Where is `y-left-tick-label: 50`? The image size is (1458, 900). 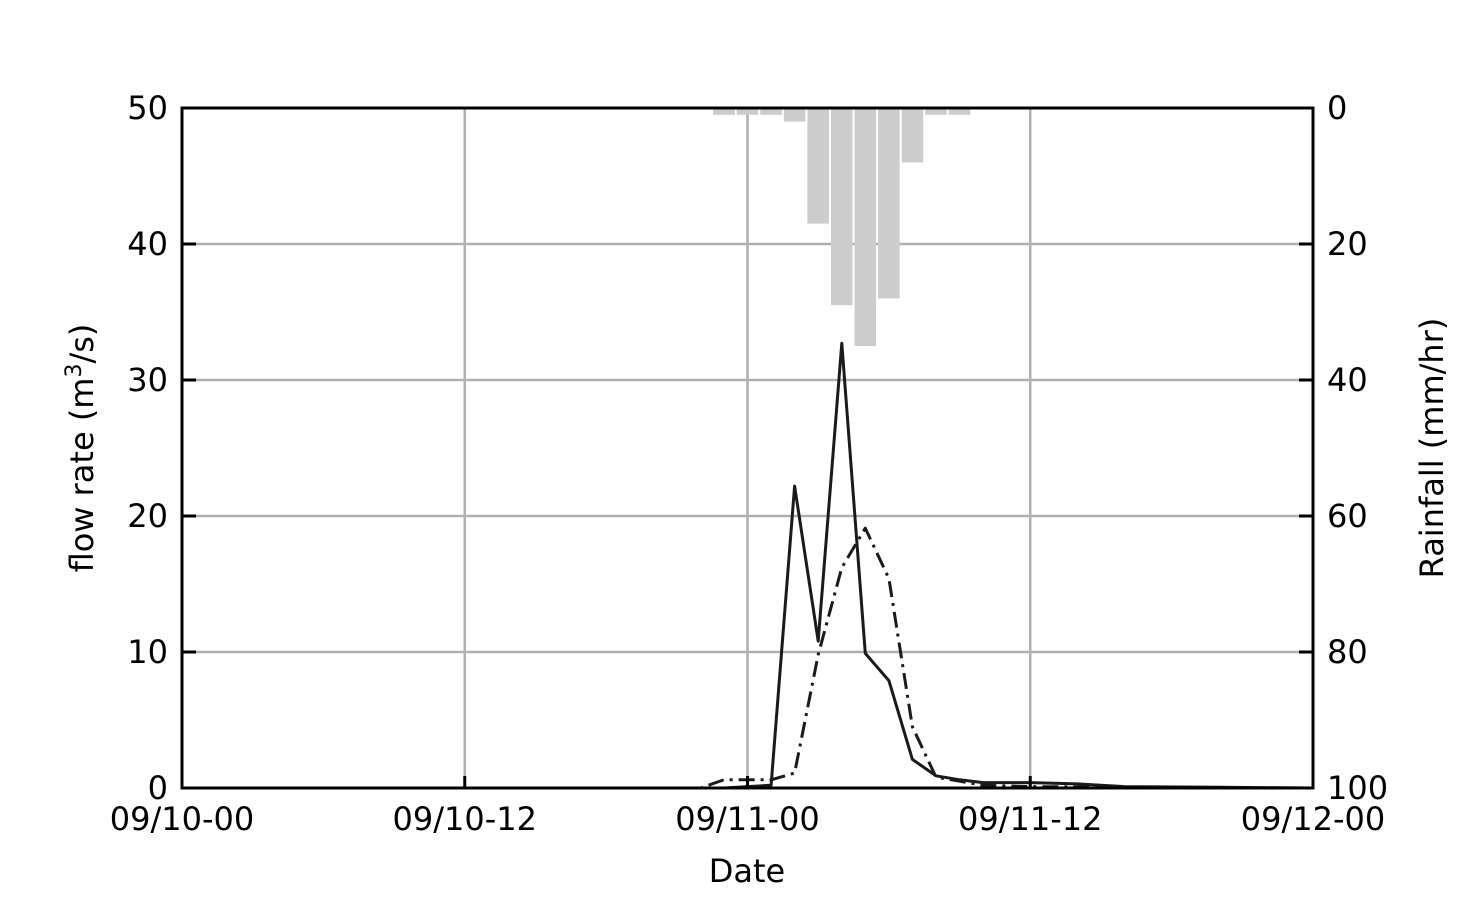
y-left-tick-label: 50 is located at coordinates (147, 108).